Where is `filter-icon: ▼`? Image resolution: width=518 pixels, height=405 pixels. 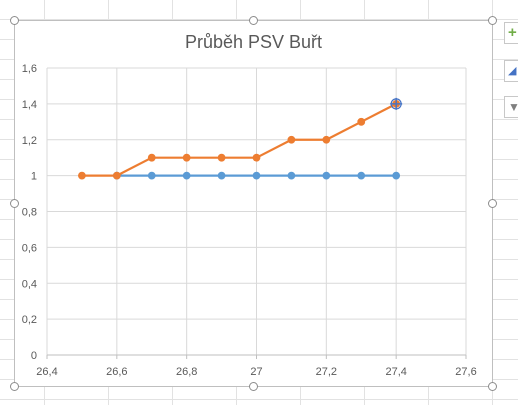 filter-icon: ▼ is located at coordinates (513, 107).